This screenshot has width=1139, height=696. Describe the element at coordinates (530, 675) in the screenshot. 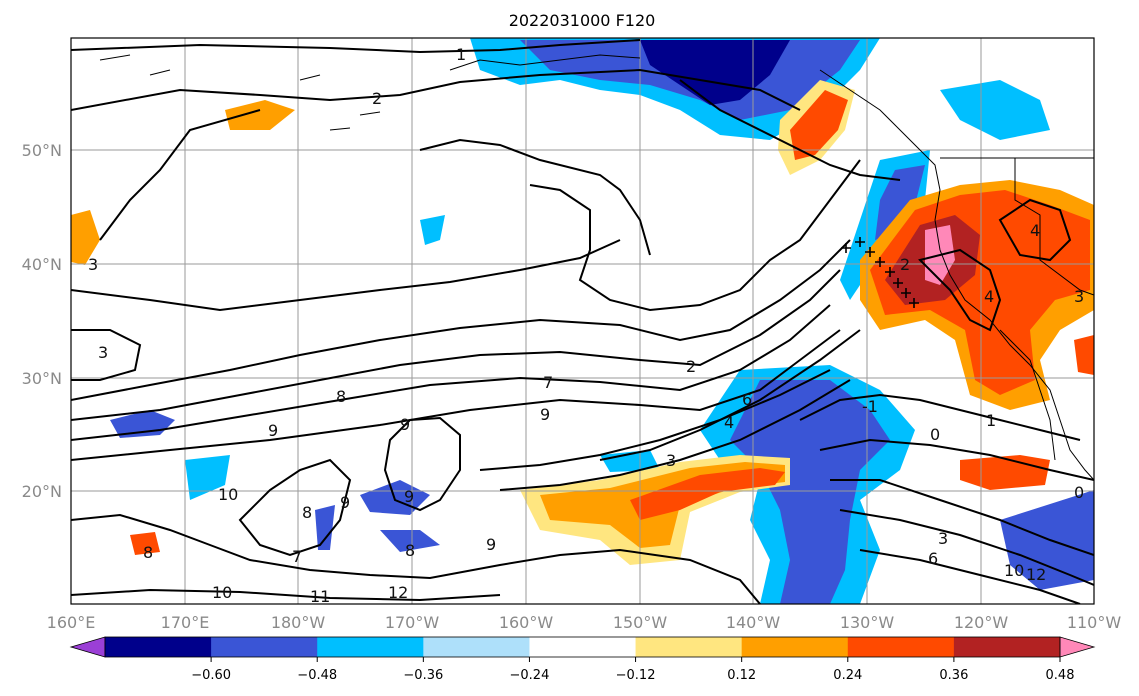

I see `colorbar-tick-label: −0.24` at that location.